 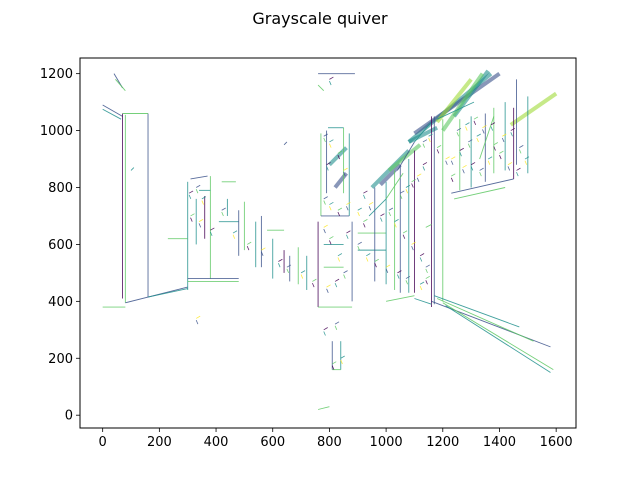 I want to click on y-tick-label: 600, so click(x=60, y=245).